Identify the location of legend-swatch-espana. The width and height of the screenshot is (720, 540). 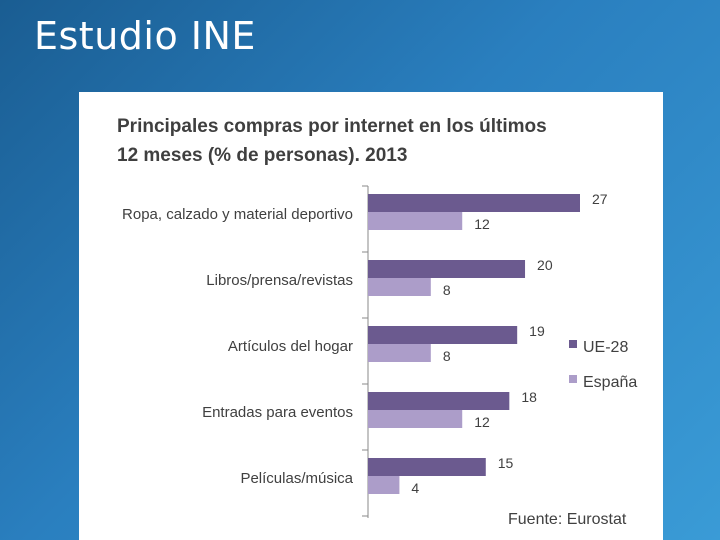
(573, 379).